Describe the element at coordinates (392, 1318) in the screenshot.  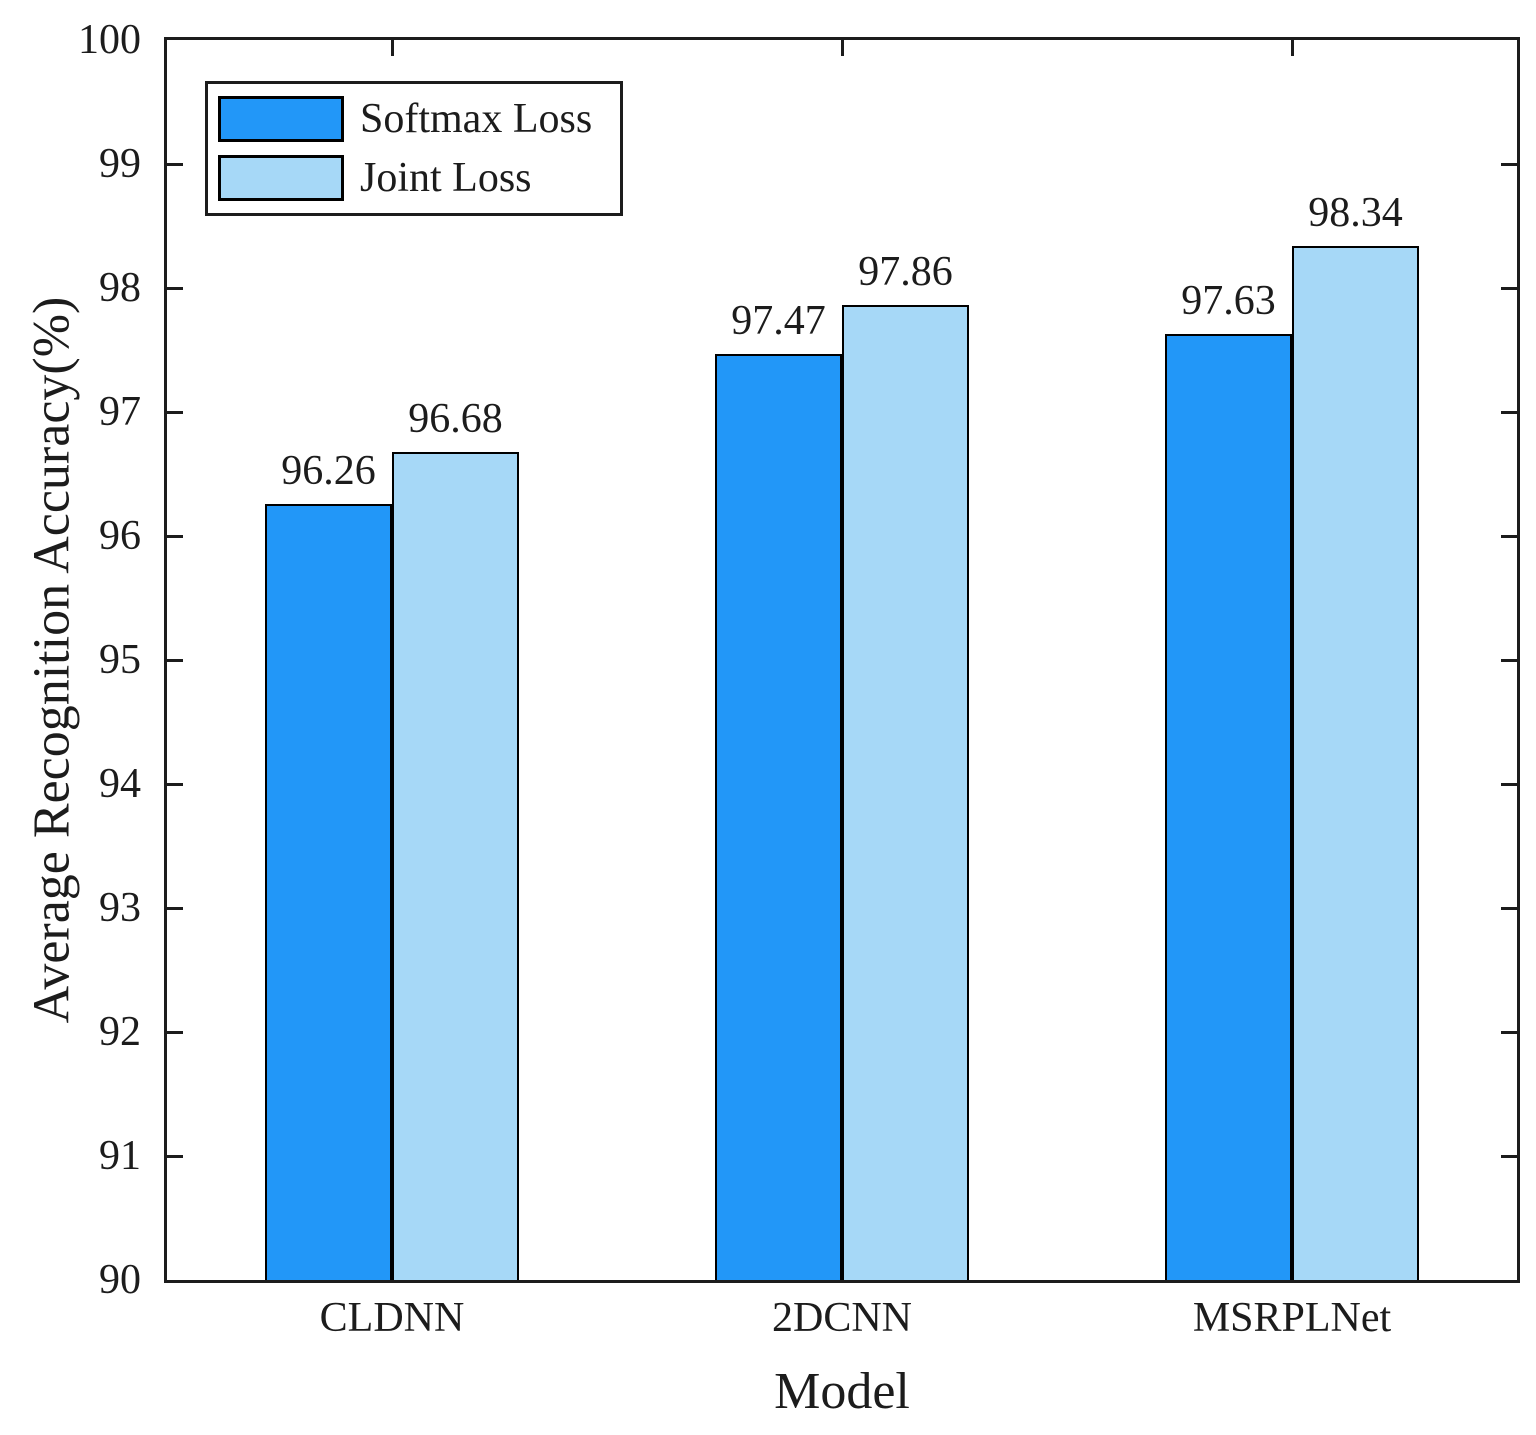
I see `x-tick-label-cldnn: CLDNN` at that location.